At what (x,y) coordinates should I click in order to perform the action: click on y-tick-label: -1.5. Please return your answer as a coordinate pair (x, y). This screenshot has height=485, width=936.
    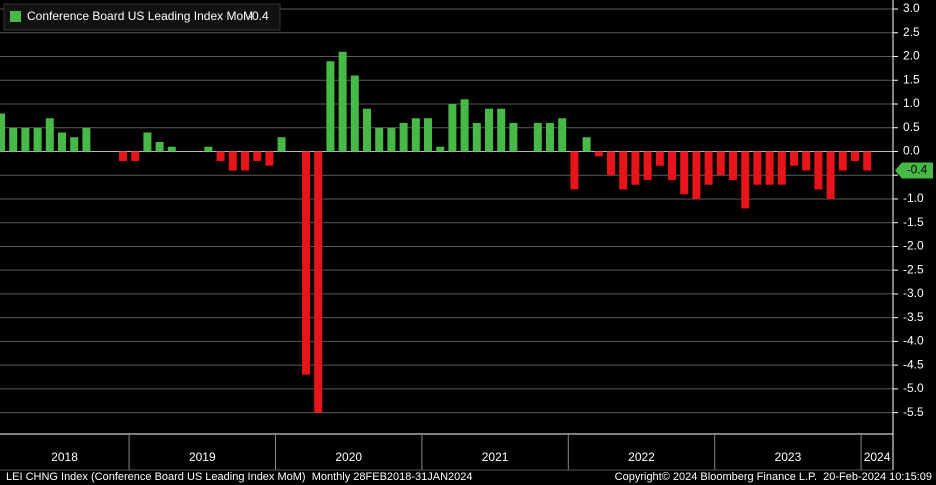
    Looking at the image, I should click on (913, 222).